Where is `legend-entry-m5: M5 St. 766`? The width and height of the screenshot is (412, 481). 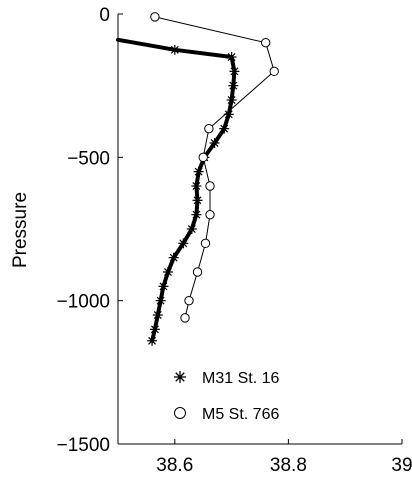
legend-entry-m5: M5 St. 766 is located at coordinates (226, 414).